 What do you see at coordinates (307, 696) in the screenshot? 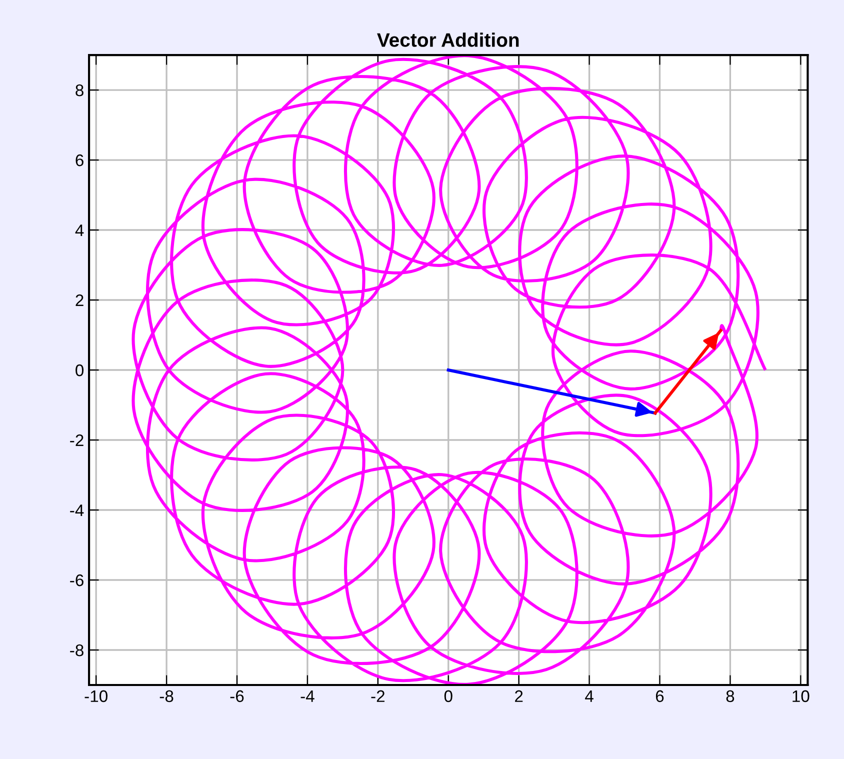
I see `x-tick-label: -4` at bounding box center [307, 696].